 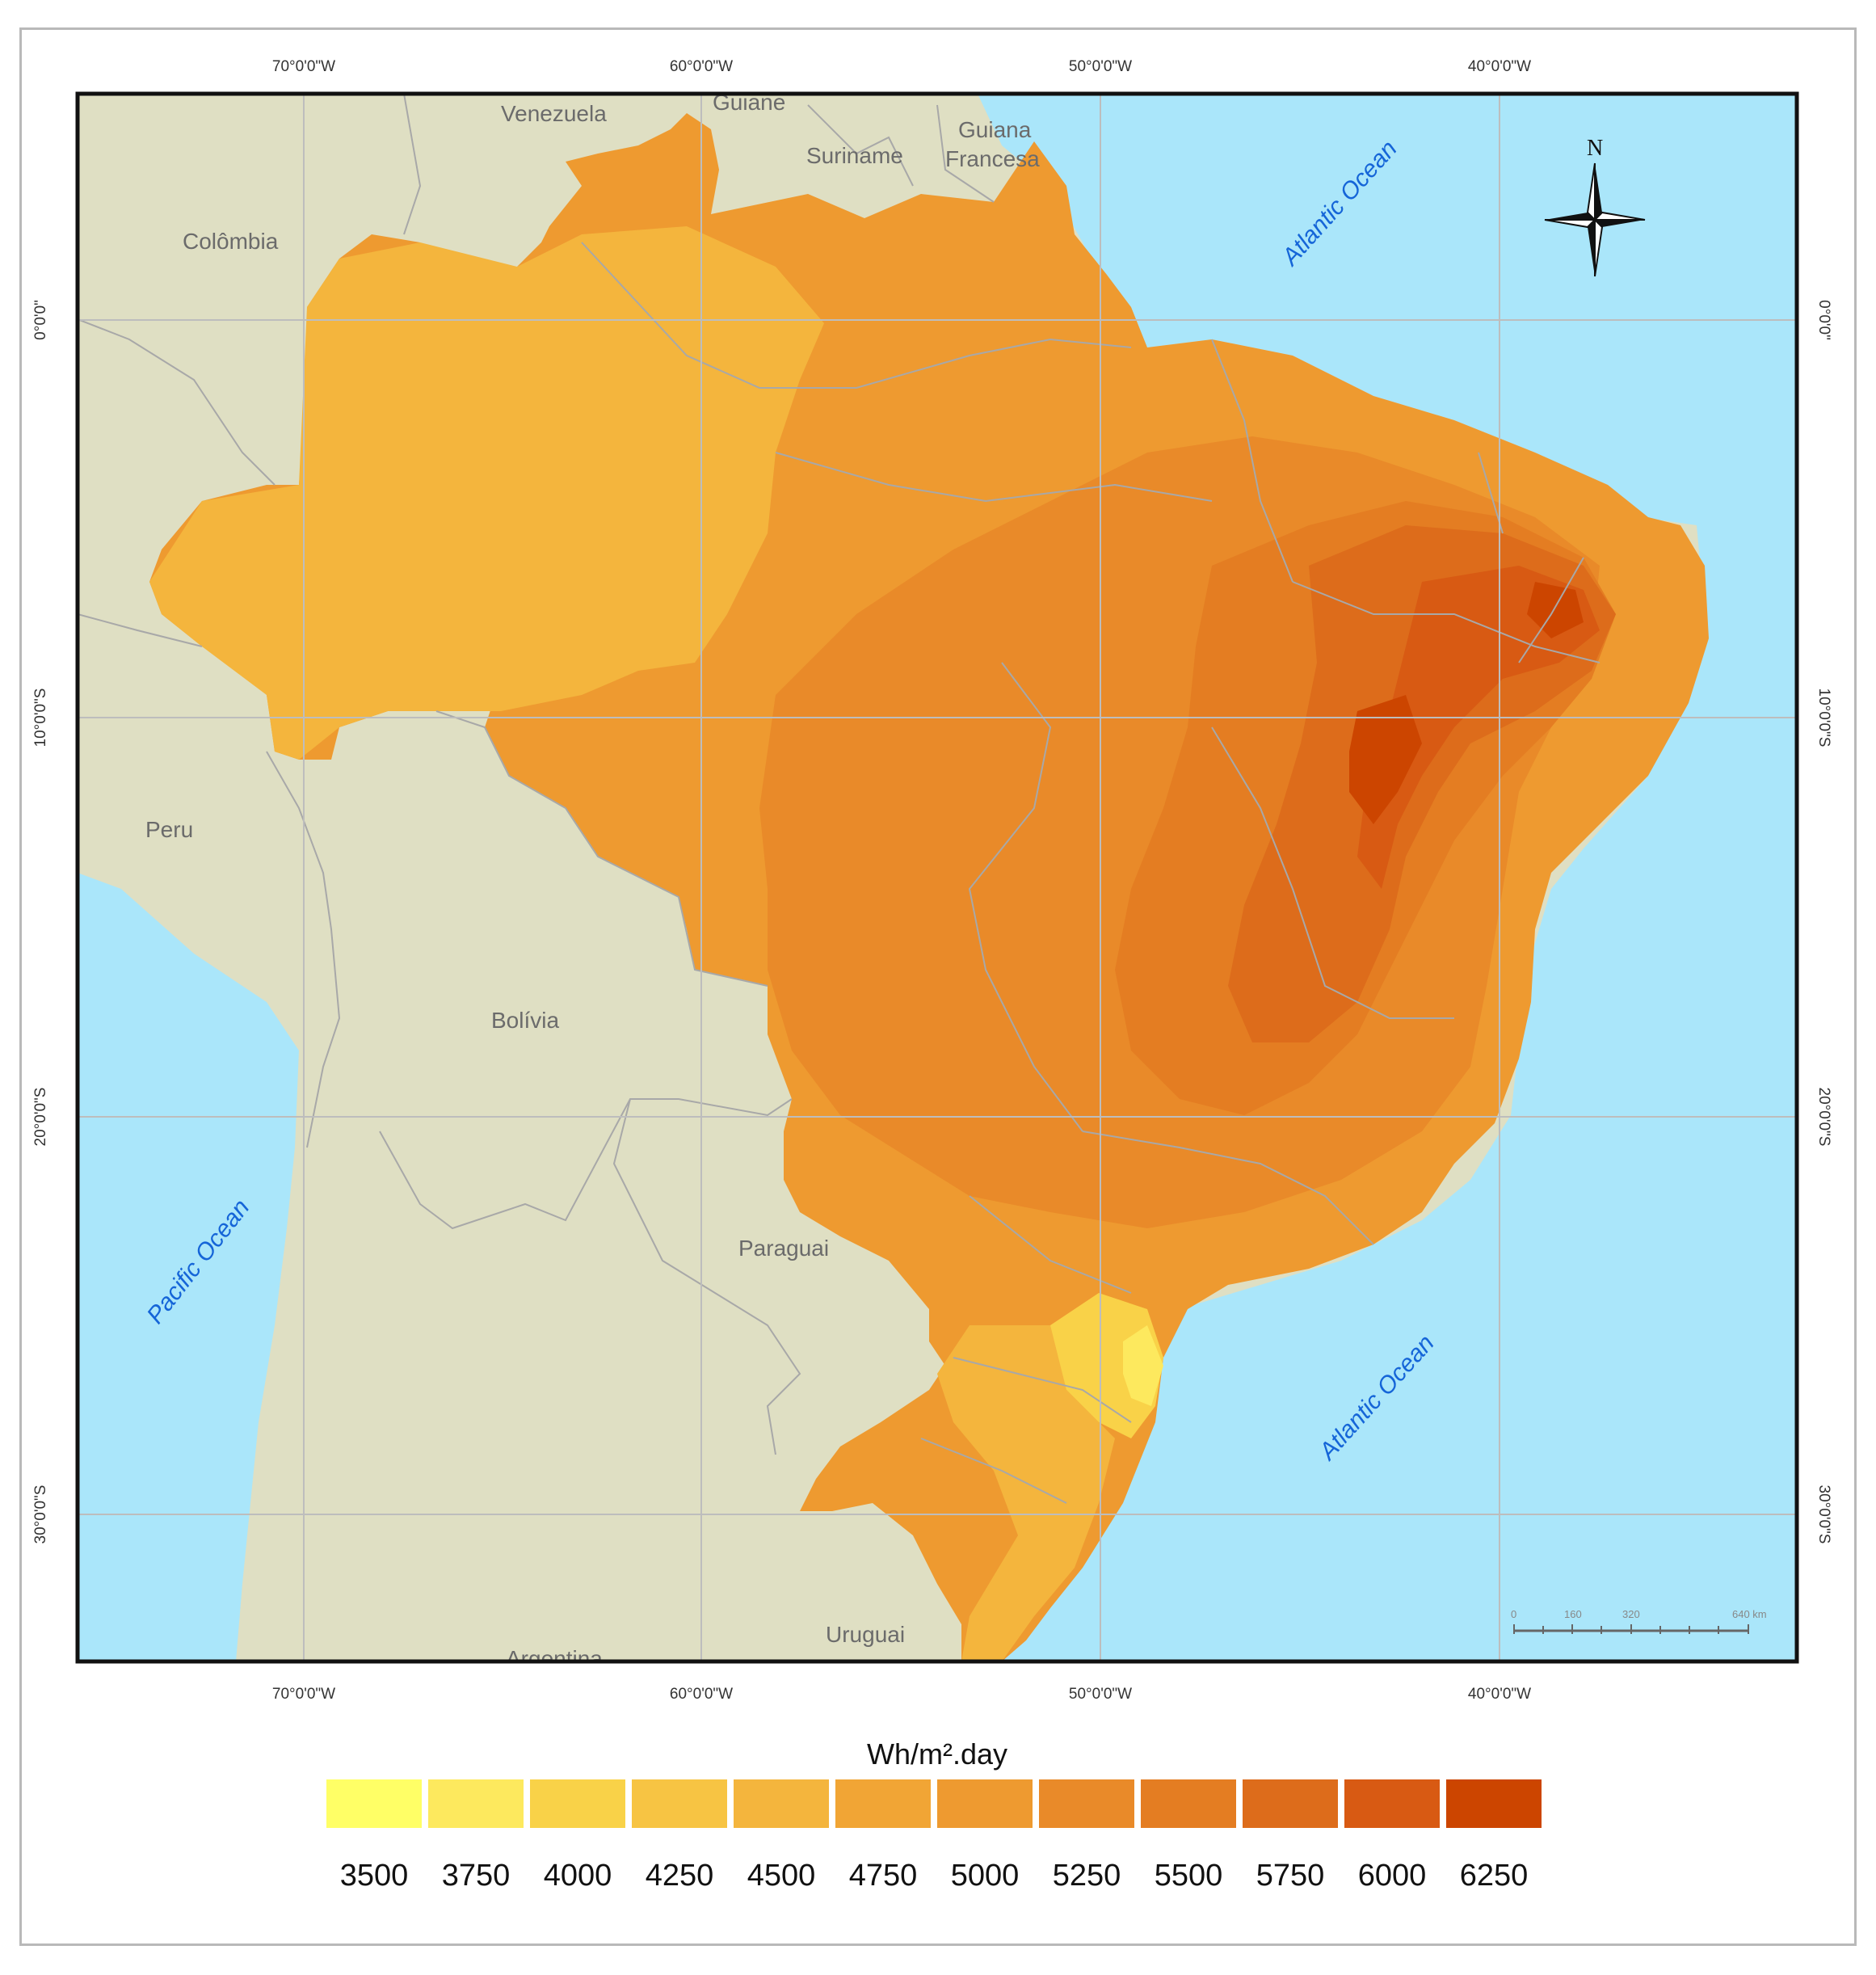 I want to click on scale-label-320: 320, so click(x=1631, y=1614).